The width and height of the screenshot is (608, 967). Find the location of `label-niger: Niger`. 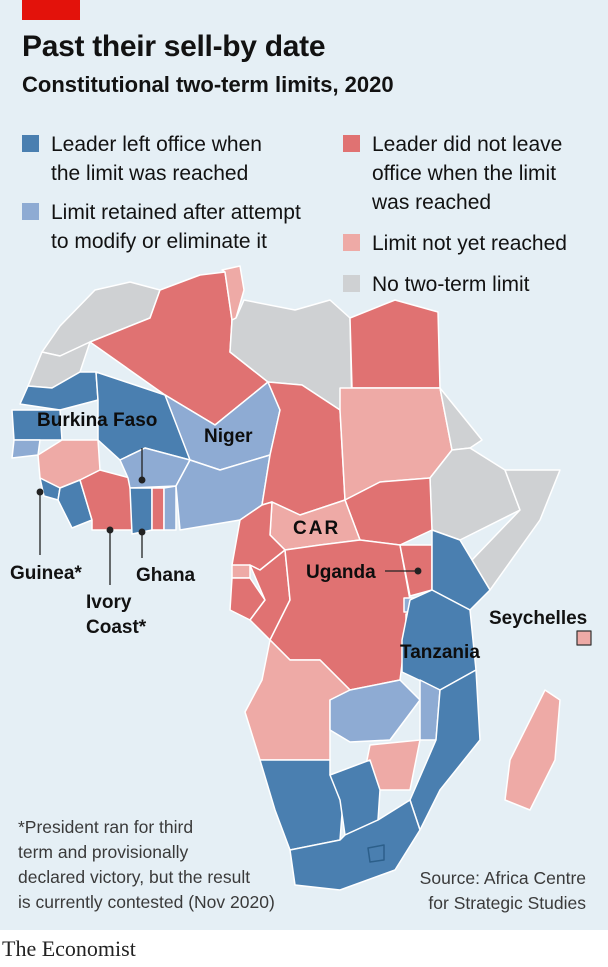

label-niger: Niger is located at coordinates (228, 436).